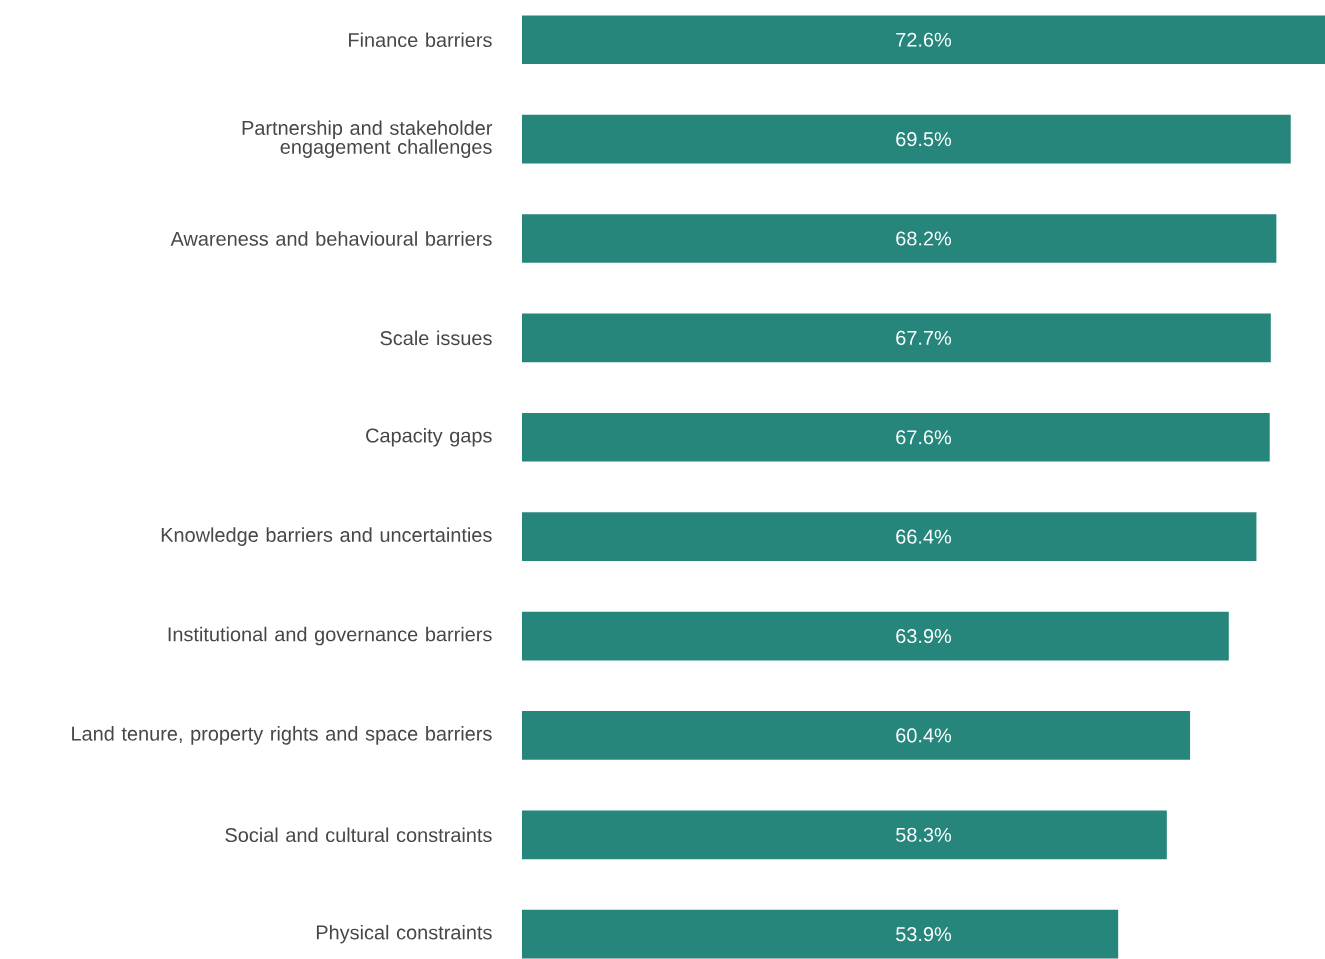 Image resolution: width=1325 pixels, height=959 pixels. What do you see at coordinates (924, 139) in the screenshot?
I see `data-label: 69.5%` at bounding box center [924, 139].